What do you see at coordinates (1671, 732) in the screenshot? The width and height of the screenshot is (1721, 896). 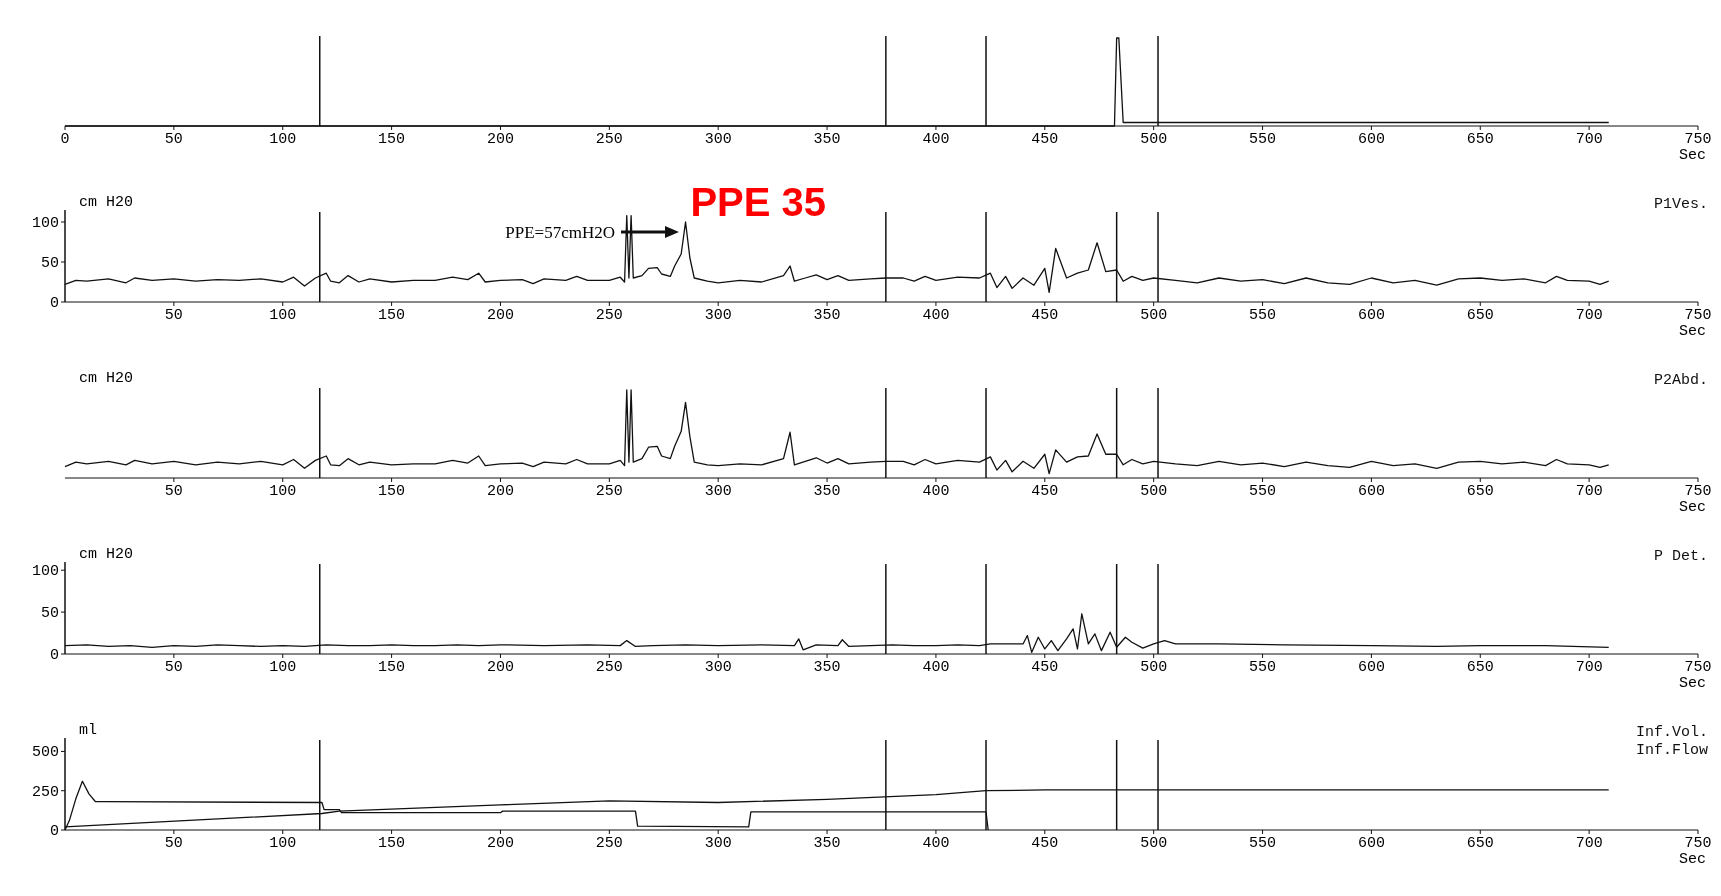 I see `text: Inf.Vol.` at bounding box center [1671, 732].